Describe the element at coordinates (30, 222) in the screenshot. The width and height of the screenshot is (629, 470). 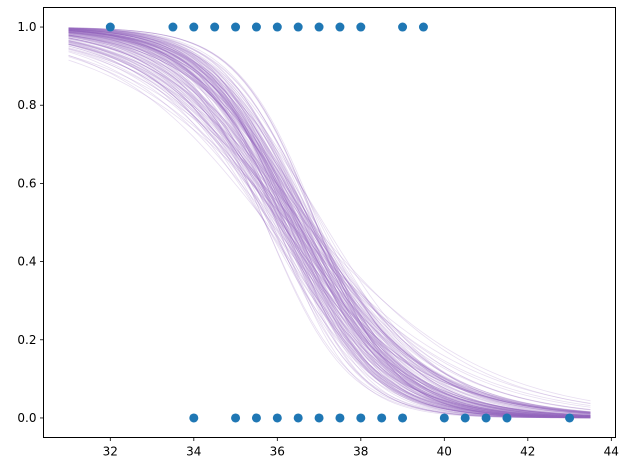
I see `y-axis: 0.0 0.2 0.4 0.6 0.8 1.0` at that location.